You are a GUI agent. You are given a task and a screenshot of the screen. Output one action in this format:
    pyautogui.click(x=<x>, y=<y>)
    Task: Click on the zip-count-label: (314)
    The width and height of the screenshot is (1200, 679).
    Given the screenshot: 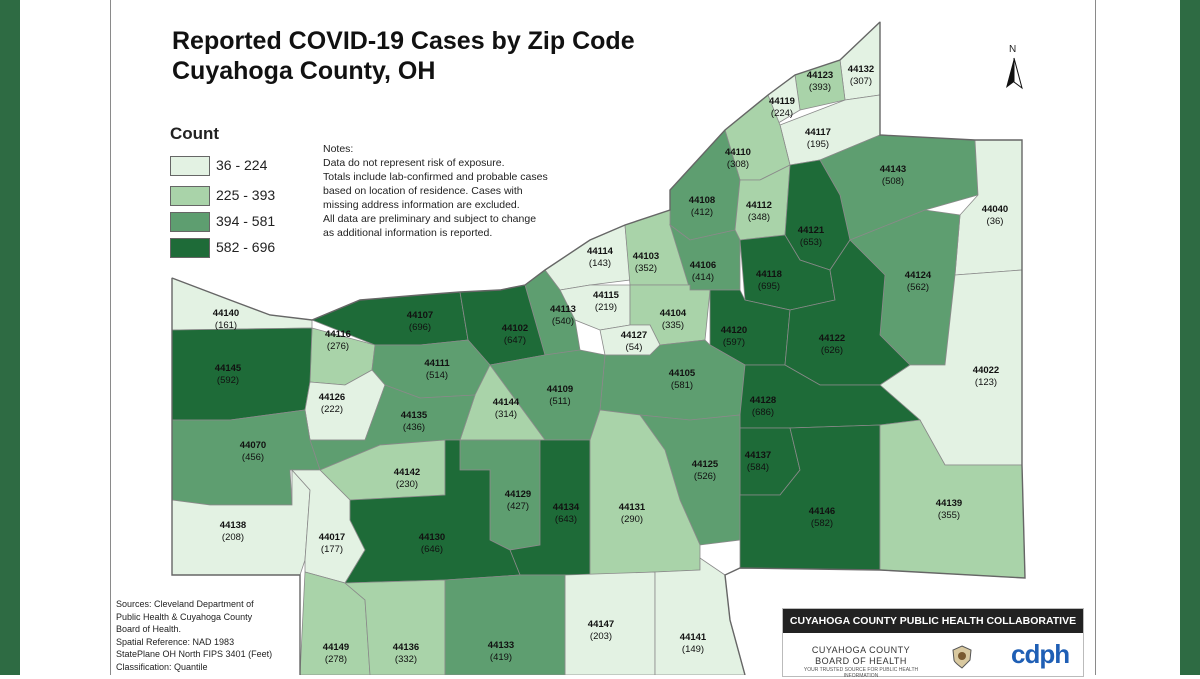 What is the action you would take?
    pyautogui.click(x=506, y=414)
    